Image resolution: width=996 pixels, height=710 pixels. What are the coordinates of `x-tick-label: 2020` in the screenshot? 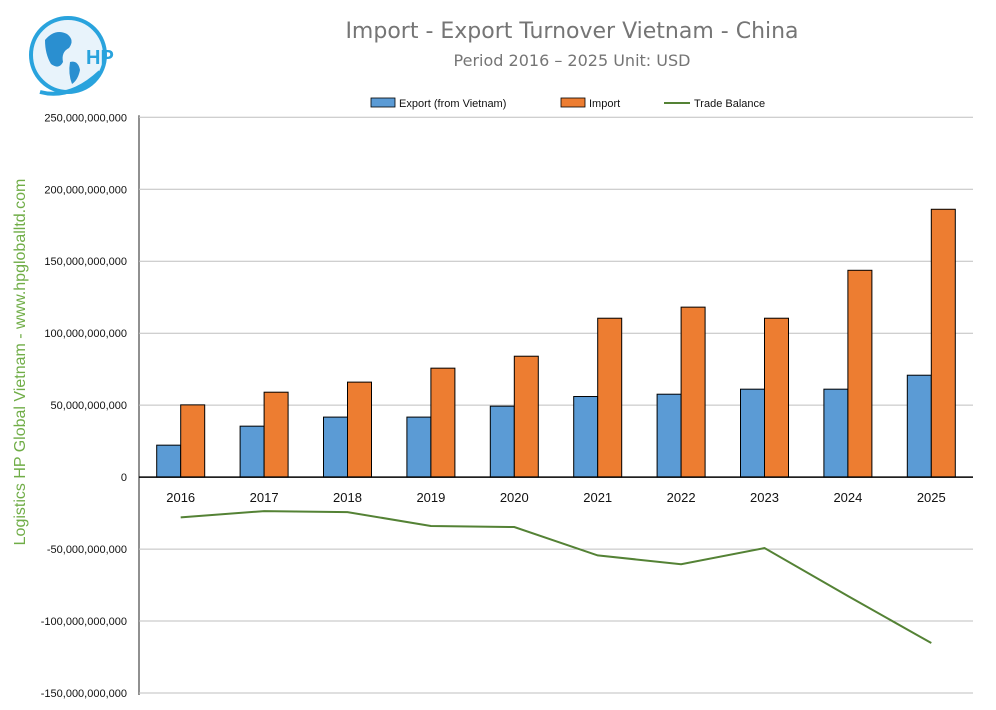 It's located at (514, 497).